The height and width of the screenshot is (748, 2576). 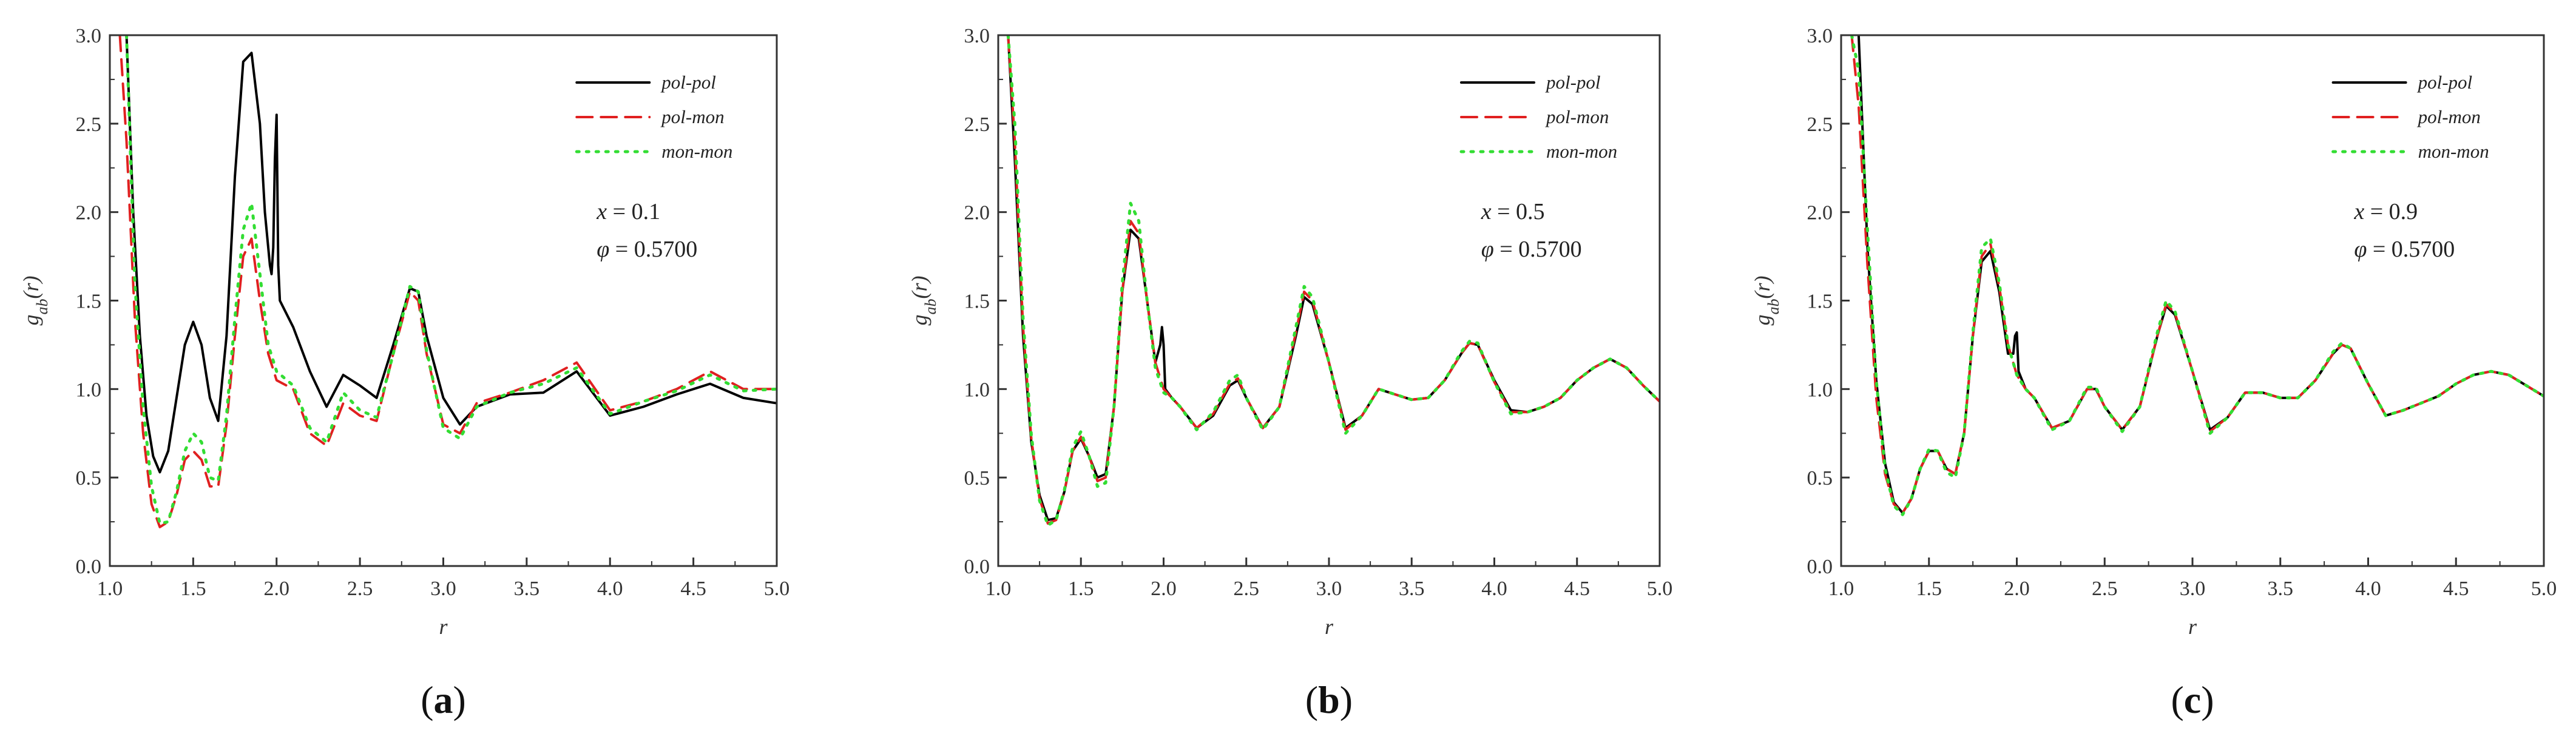 I want to click on panel-c-panel-label-letter: c, so click(x=2192, y=699).